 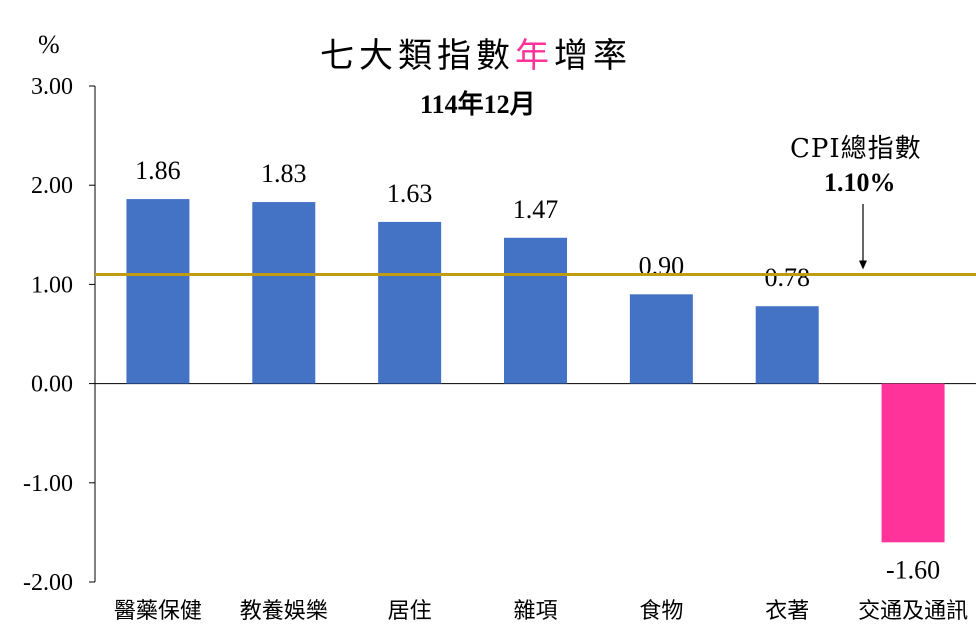 What do you see at coordinates (48, 583) in the screenshot?
I see `y-tick-label: -2.00` at bounding box center [48, 583].